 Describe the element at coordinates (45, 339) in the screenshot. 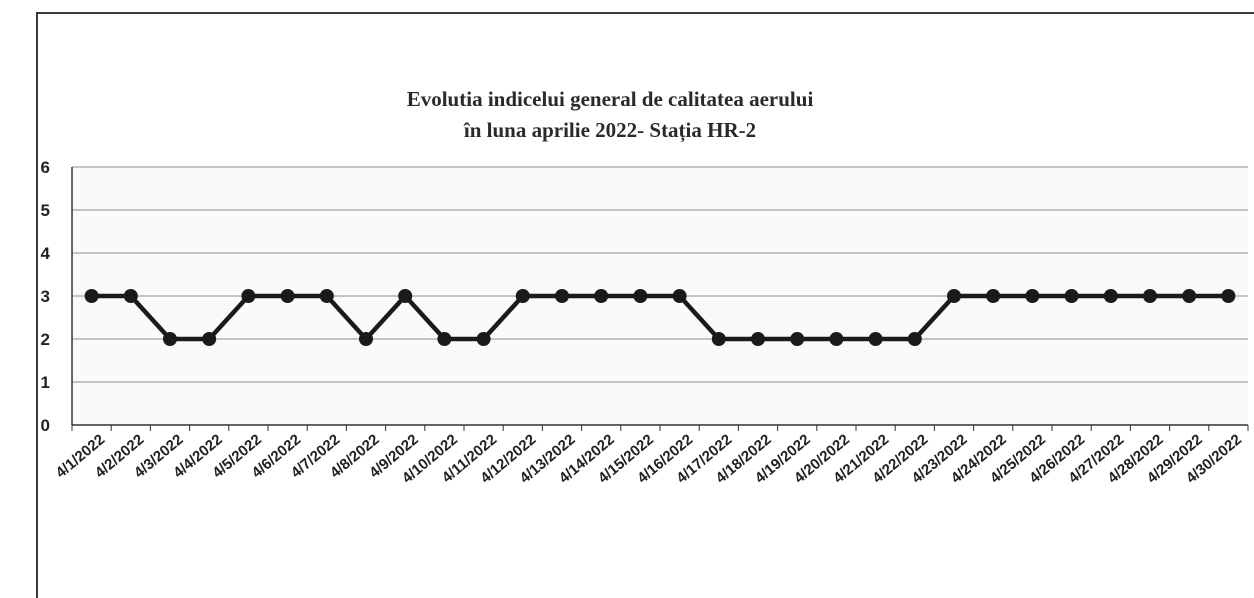

I see `y-tick-label: 2` at that location.